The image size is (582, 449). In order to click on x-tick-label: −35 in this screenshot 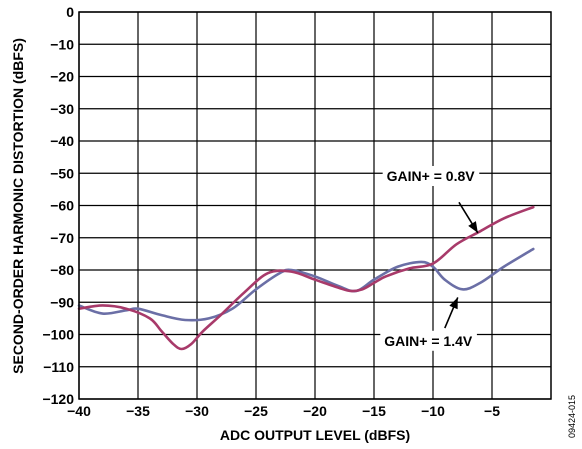, I will do `click(138, 411)`.